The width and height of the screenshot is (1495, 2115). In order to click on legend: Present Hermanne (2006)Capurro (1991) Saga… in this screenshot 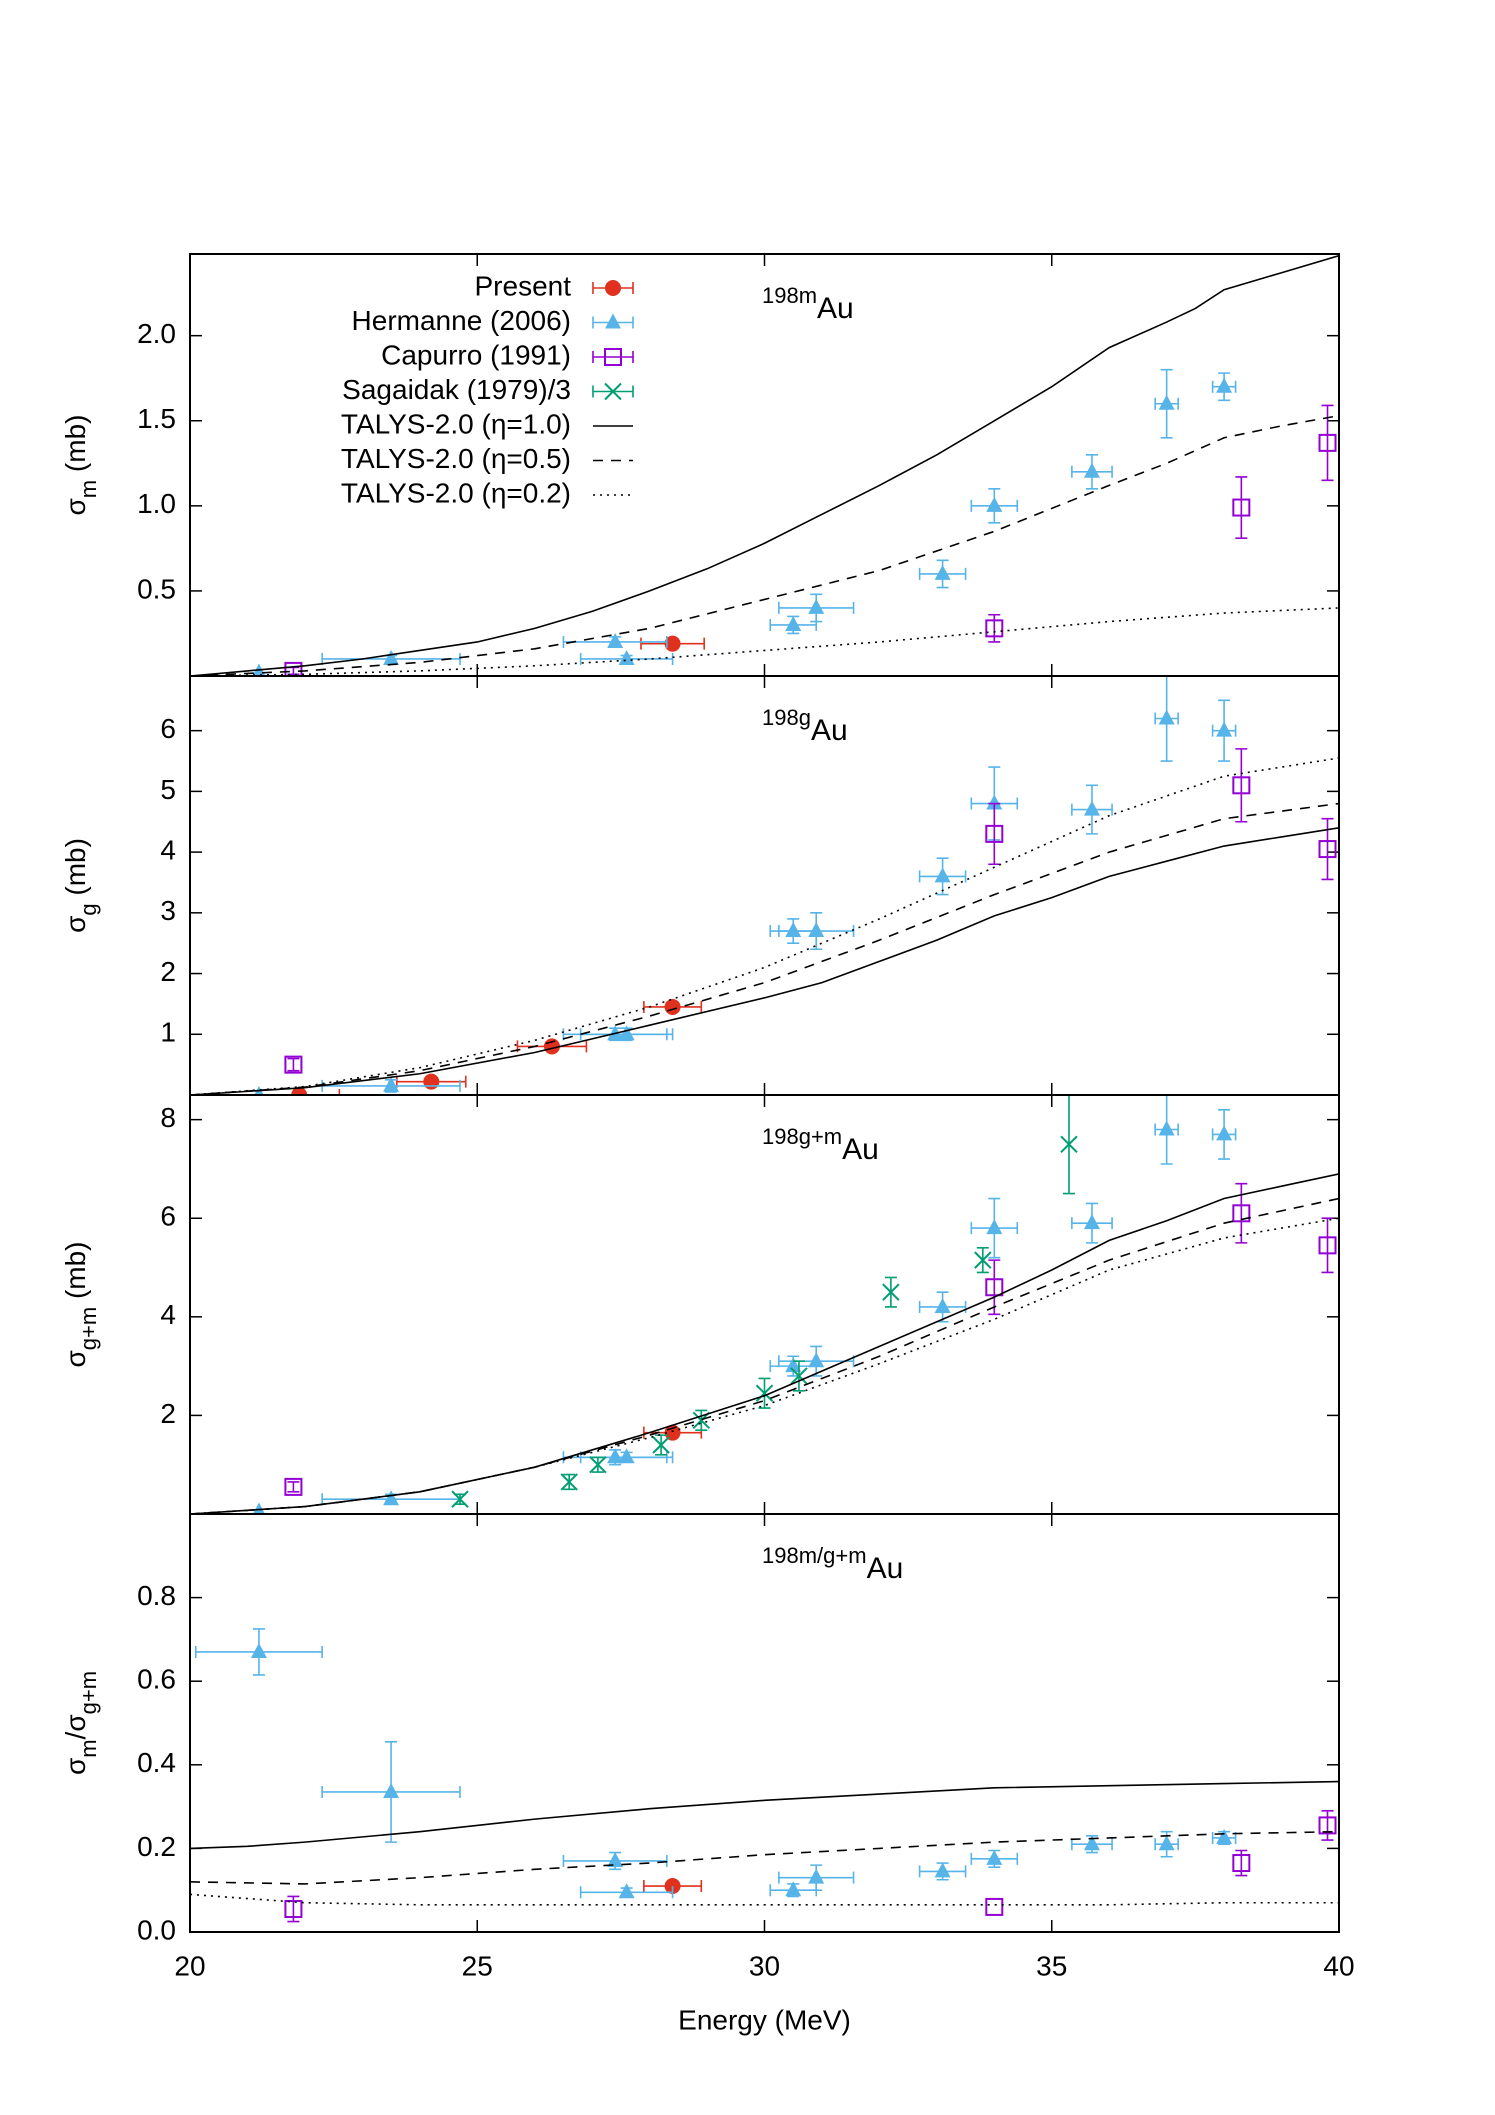, I will do `click(487, 389)`.